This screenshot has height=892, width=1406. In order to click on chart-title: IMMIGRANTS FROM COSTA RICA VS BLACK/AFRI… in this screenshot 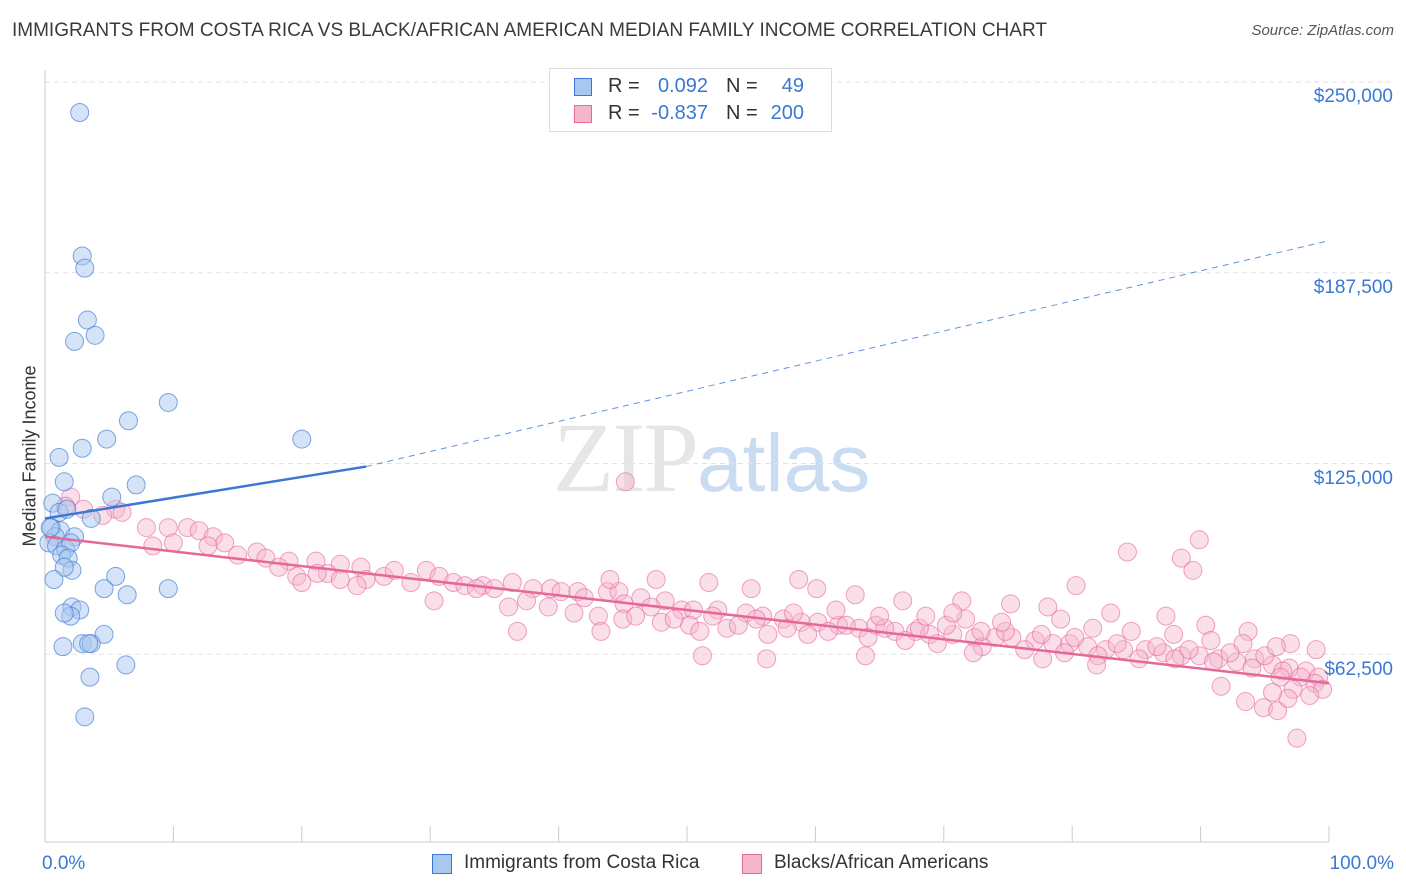, I will do `click(529, 30)`.